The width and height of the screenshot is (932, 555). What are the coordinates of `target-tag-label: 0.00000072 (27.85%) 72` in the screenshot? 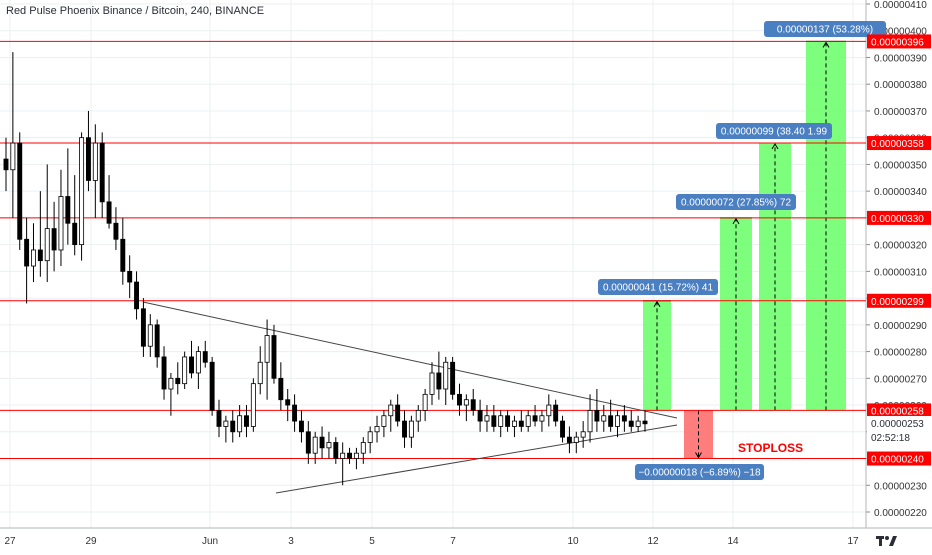 It's located at (736, 203).